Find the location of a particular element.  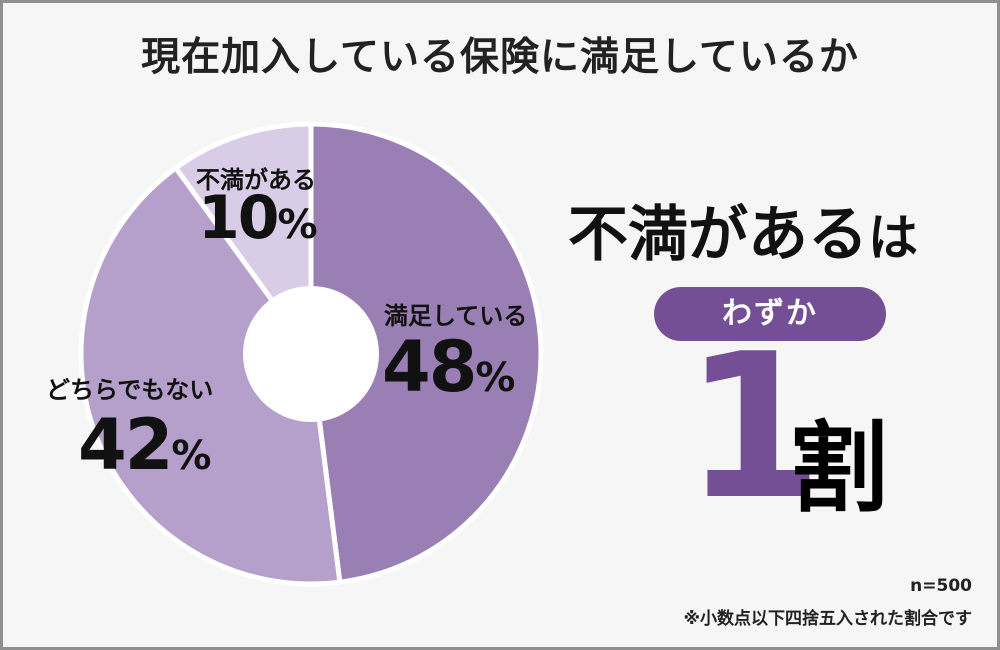

slice-percent-dissatisfied: 10% is located at coordinates (258, 218).